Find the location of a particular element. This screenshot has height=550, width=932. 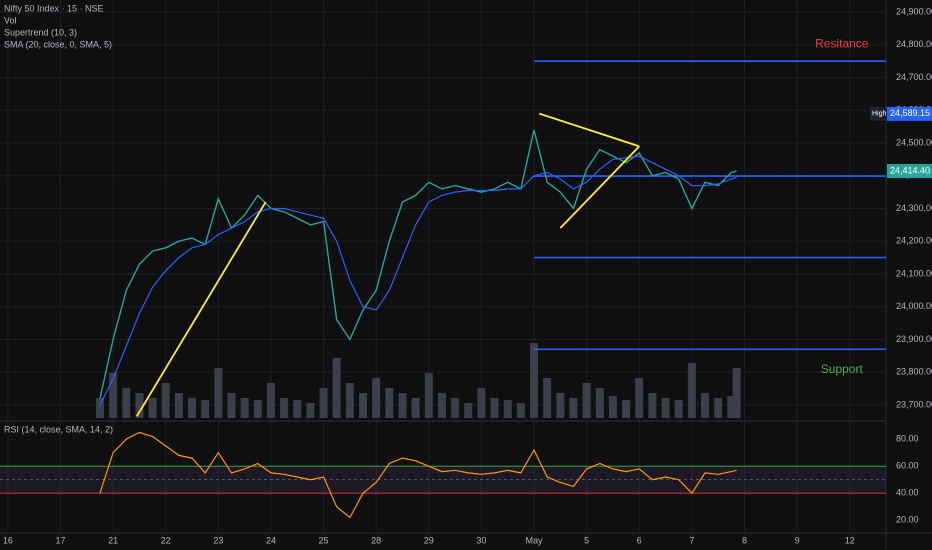

x-tick-label: May is located at coordinates (535, 540).